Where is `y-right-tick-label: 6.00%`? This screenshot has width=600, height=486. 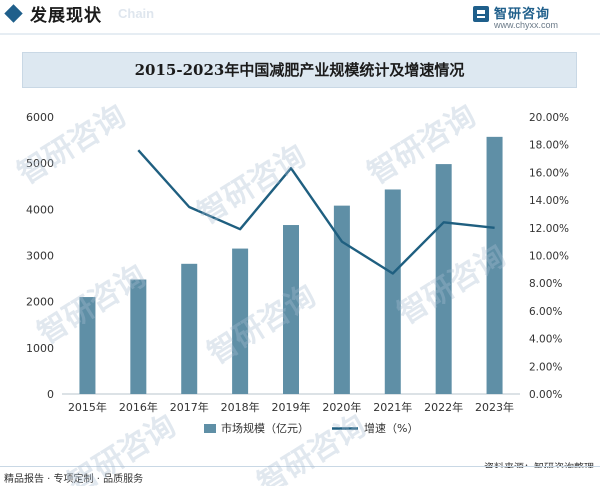 y-right-tick-label: 6.00% is located at coordinates (545, 312).